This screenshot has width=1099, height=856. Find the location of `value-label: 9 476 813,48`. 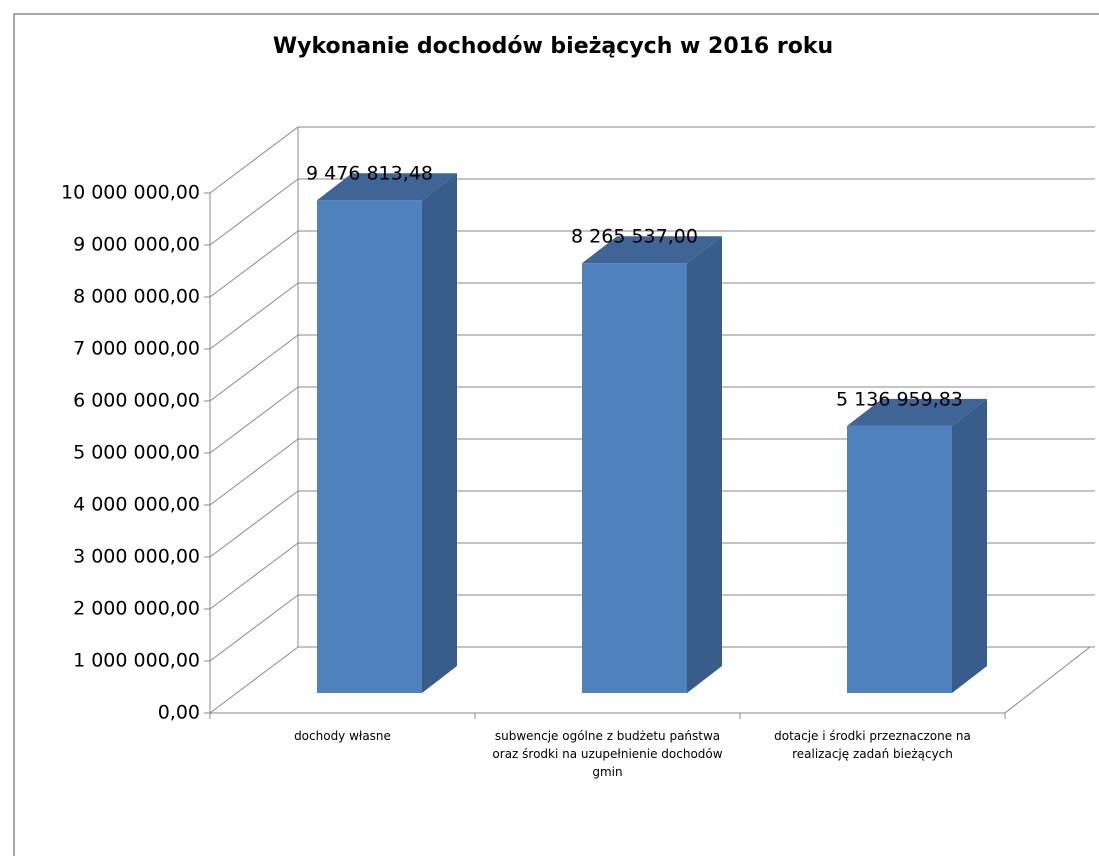

value-label: 9 476 813,48 is located at coordinates (369, 174).